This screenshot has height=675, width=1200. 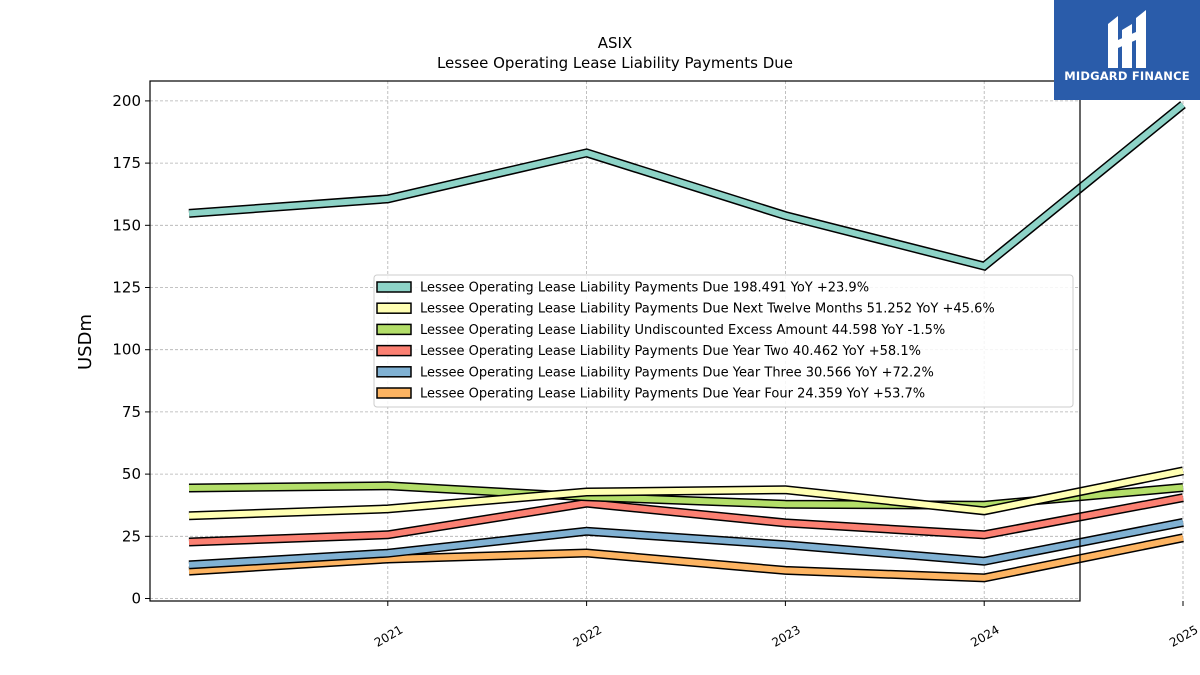 What do you see at coordinates (85, 342) in the screenshot?
I see `y-axis-label: USDm` at bounding box center [85, 342].